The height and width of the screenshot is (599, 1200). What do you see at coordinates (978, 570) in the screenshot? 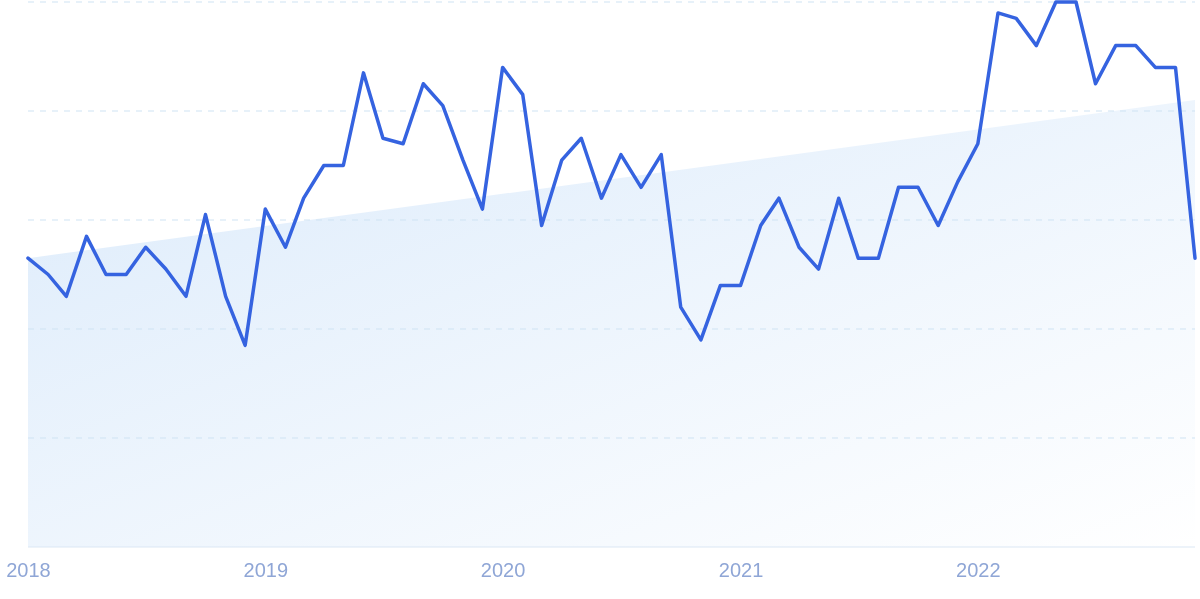
I see `x-tick-label: 2022` at bounding box center [978, 570].